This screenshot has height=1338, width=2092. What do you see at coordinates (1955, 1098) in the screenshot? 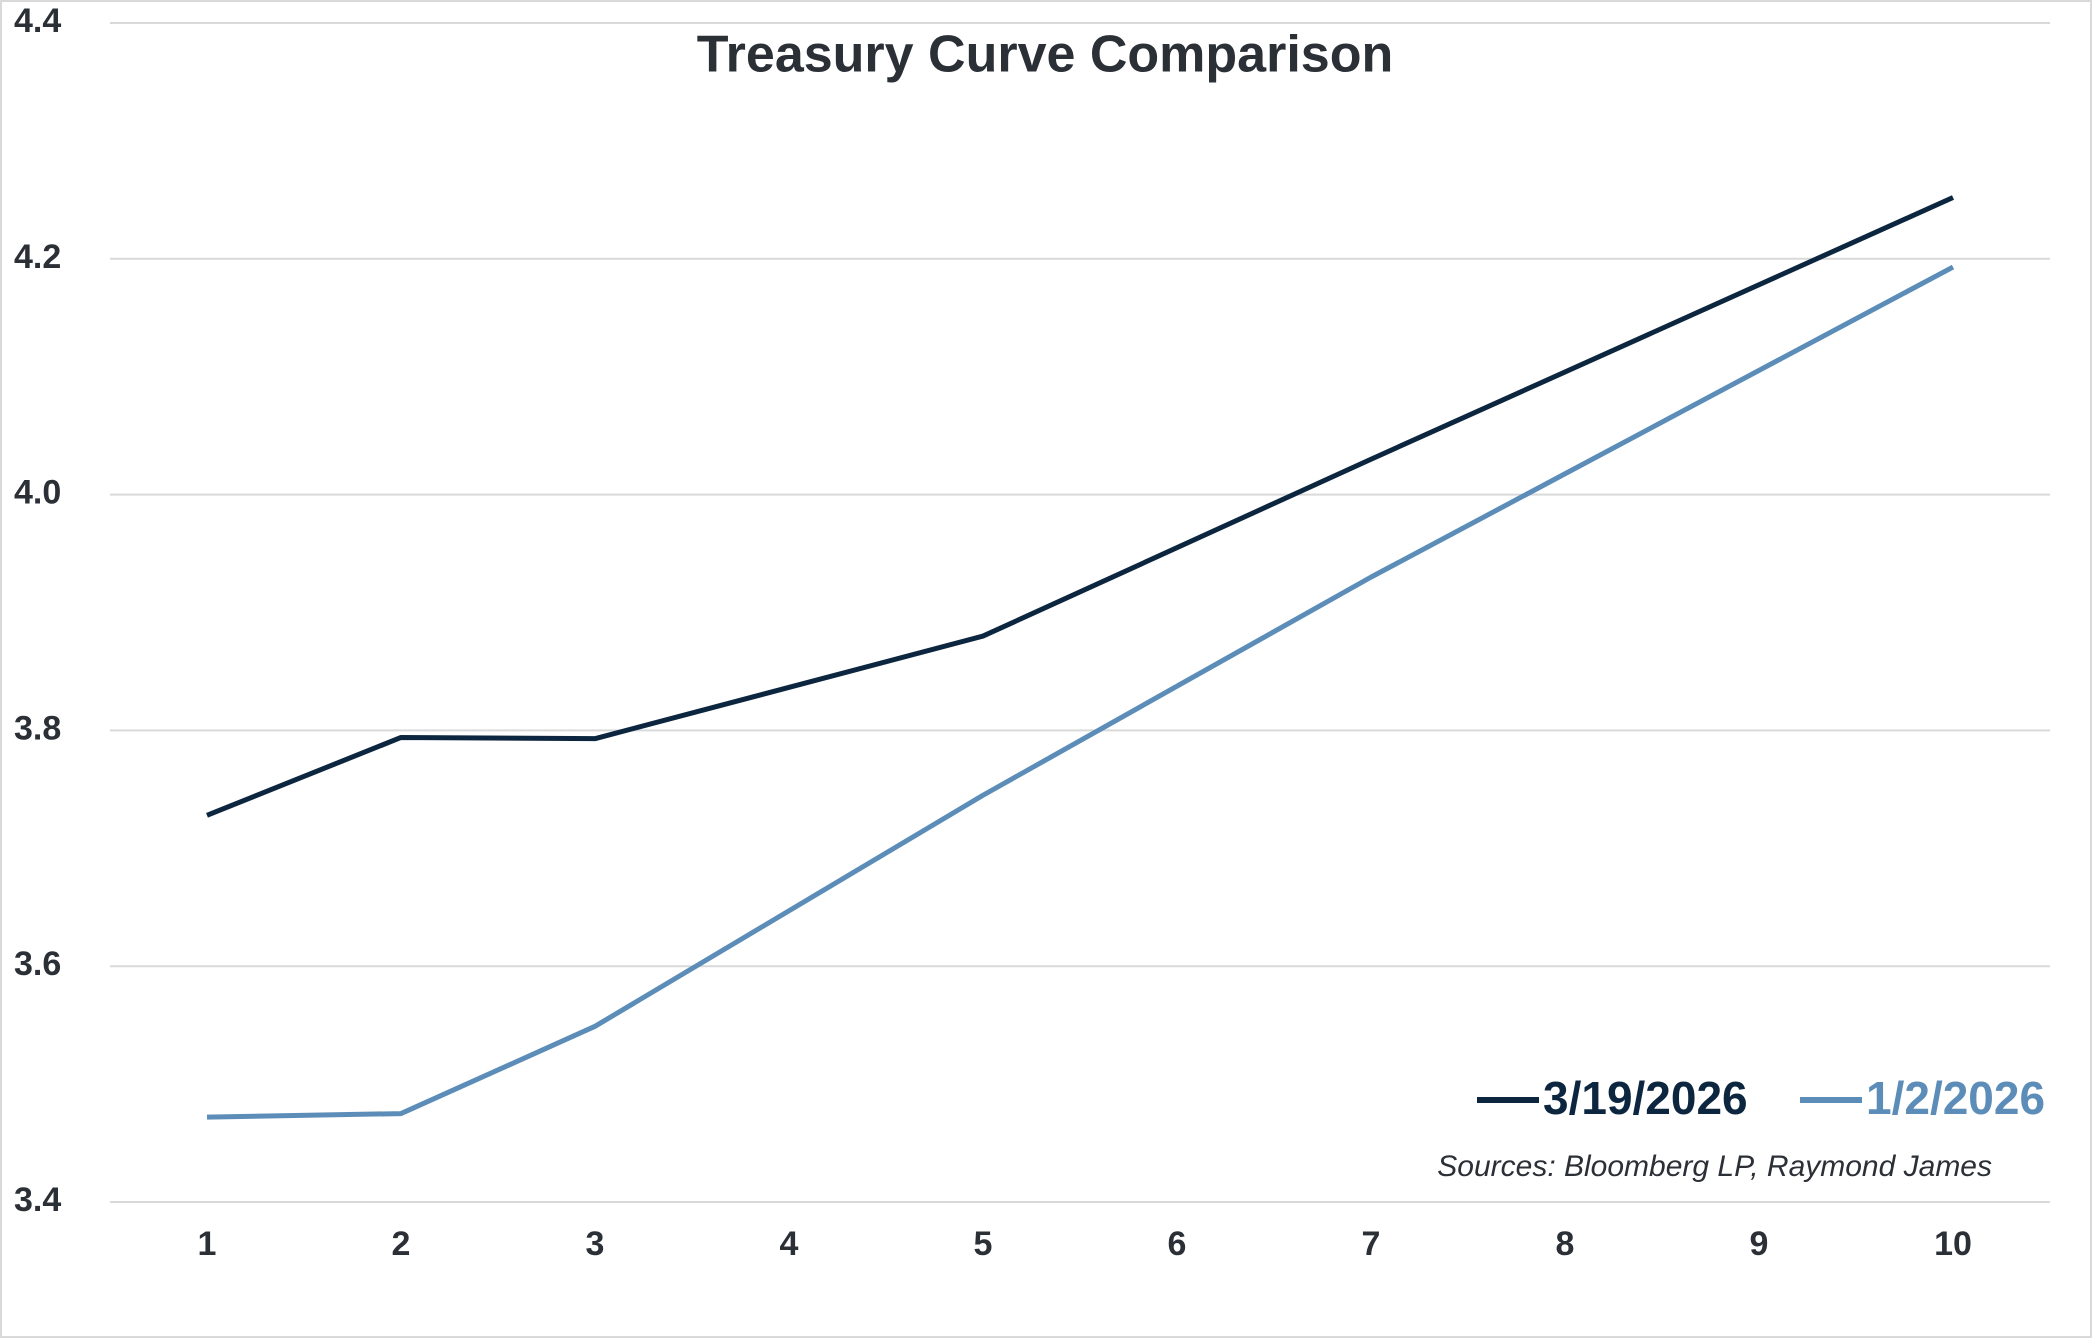
I see `legend-label: 1/2/2026` at bounding box center [1955, 1098].